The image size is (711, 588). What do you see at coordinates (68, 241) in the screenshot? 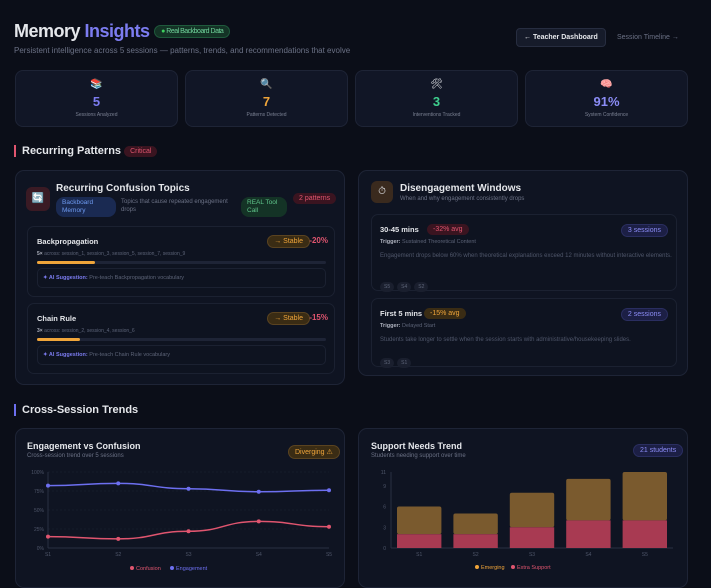
I see `topic-name: Backpropagation` at bounding box center [68, 241].